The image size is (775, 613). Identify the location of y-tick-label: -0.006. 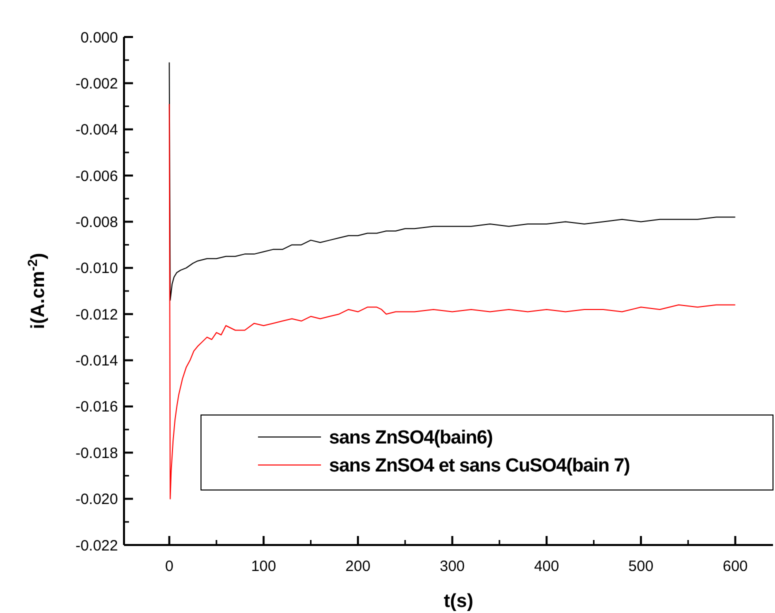
(96, 176).